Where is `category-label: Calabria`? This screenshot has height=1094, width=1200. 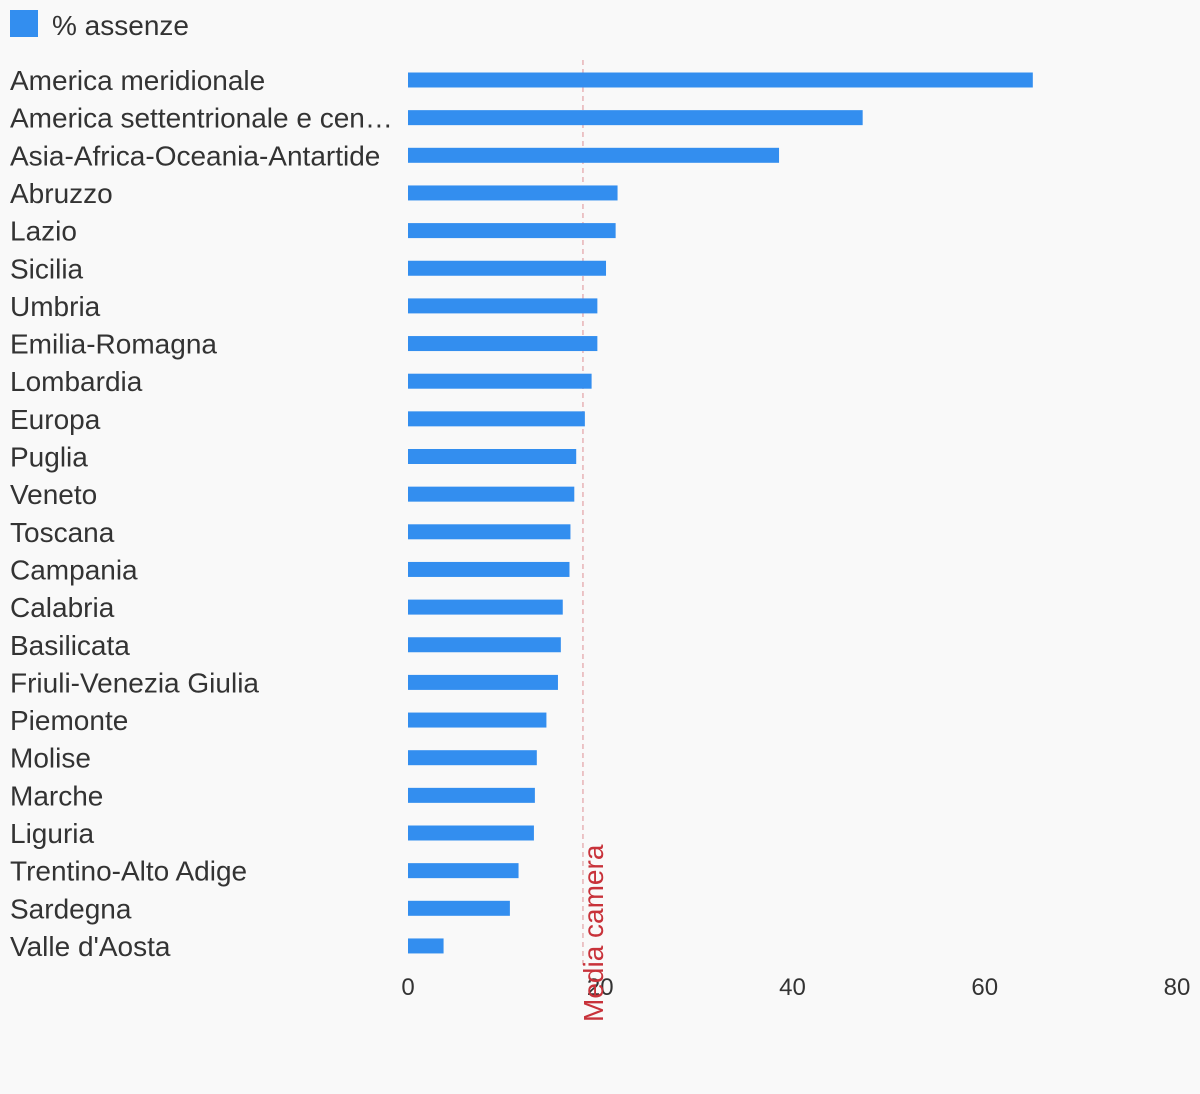
category-label: Calabria is located at coordinates (62, 607).